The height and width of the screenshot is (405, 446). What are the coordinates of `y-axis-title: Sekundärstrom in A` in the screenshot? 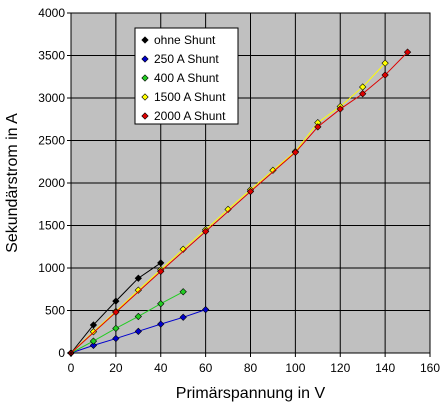 It's located at (12, 183).